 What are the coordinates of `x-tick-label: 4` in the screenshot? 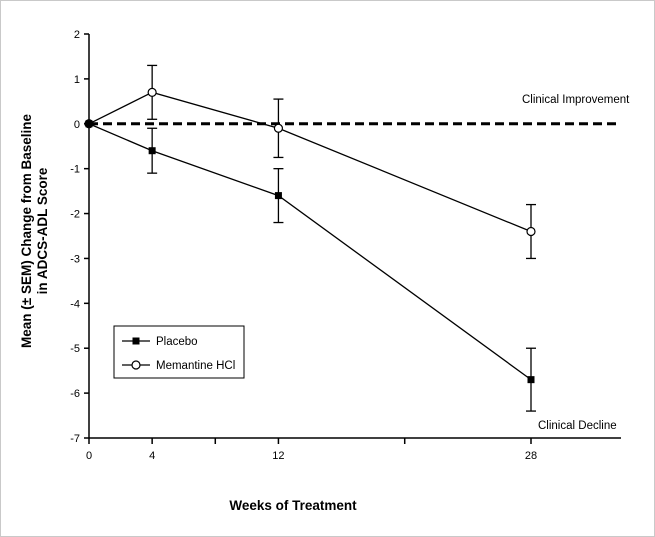 It's located at (152, 456).